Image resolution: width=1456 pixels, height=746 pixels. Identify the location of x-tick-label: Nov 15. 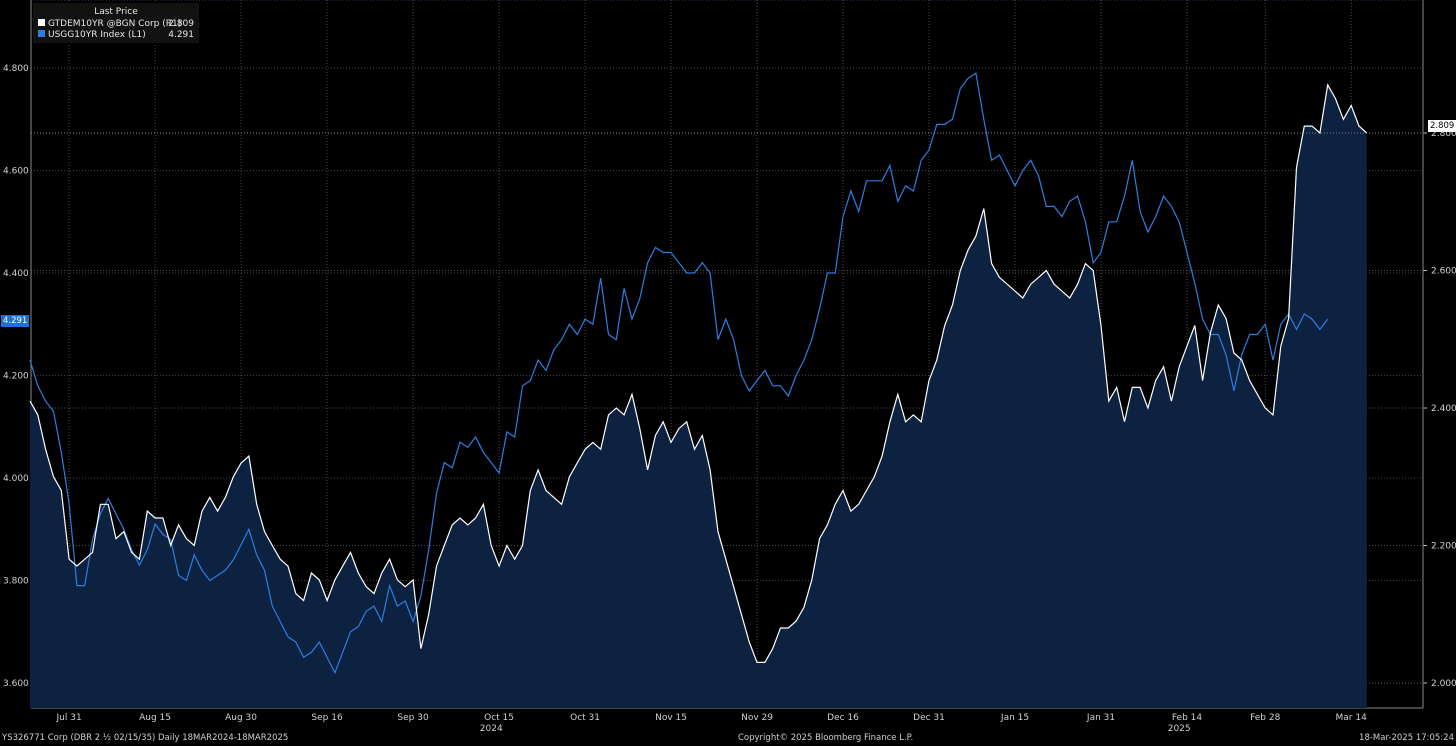
(671, 718).